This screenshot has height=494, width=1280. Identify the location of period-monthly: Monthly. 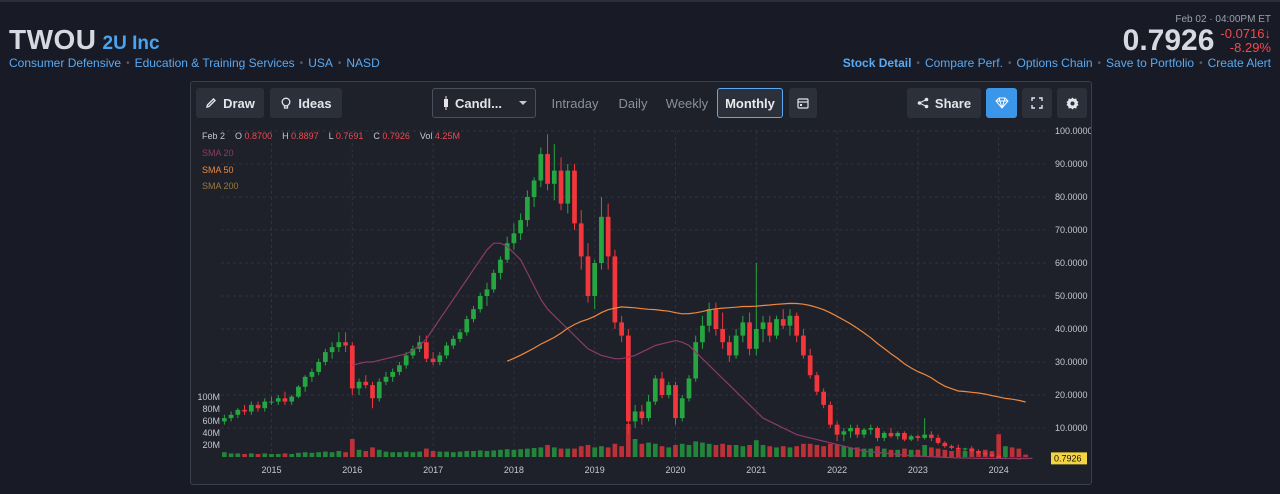
(750, 103).